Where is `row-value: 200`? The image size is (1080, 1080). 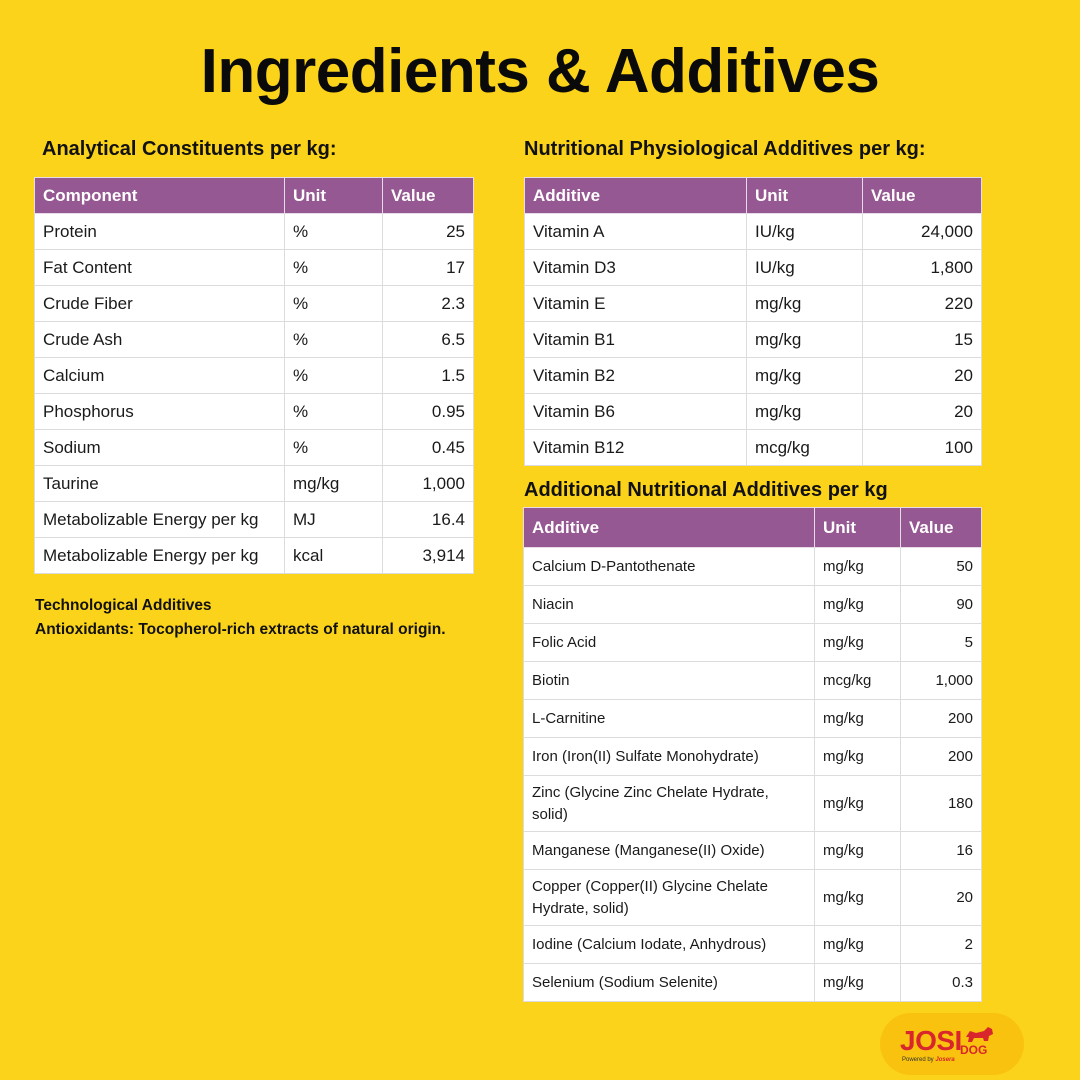
row-value: 200 is located at coordinates (941, 718).